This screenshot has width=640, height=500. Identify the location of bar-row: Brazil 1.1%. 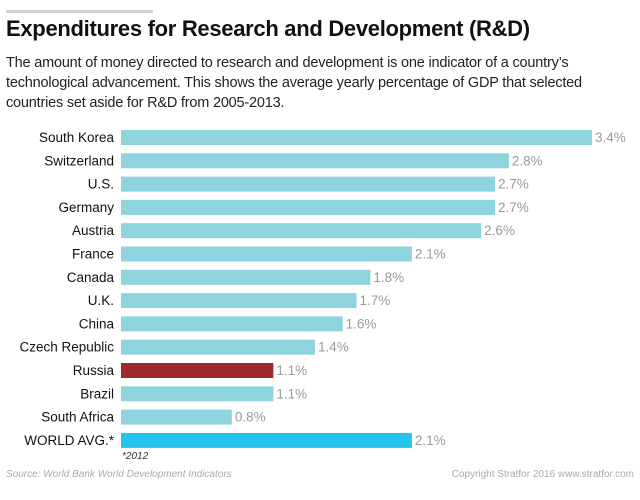
(193, 394).